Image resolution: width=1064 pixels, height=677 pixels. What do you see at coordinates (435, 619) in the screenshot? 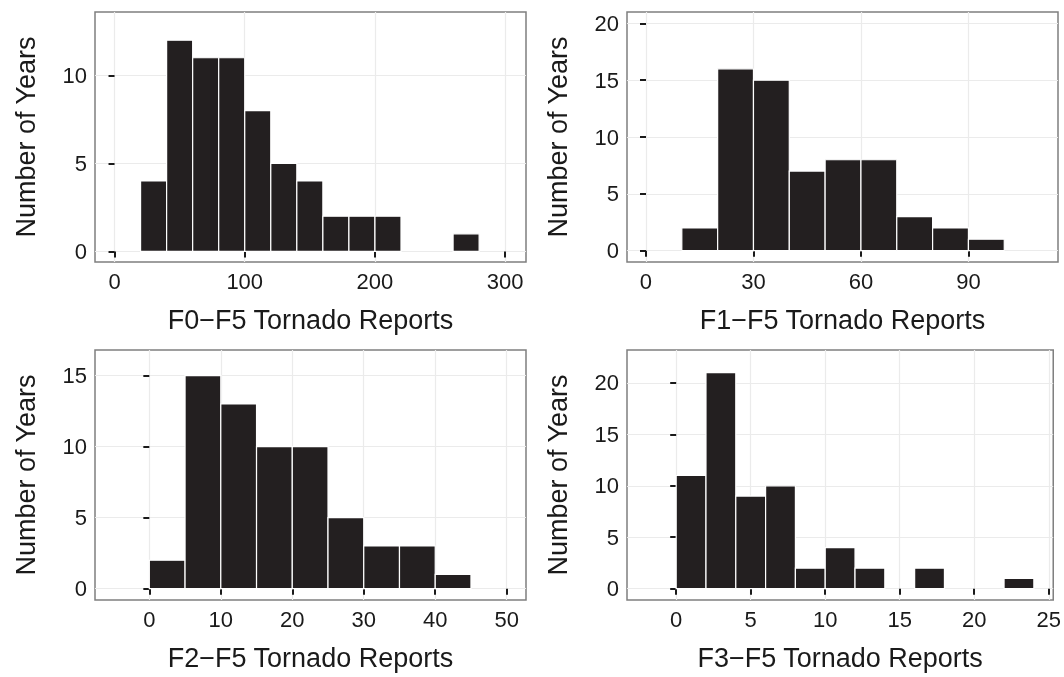
I see `x-tick-label: 40` at bounding box center [435, 619].